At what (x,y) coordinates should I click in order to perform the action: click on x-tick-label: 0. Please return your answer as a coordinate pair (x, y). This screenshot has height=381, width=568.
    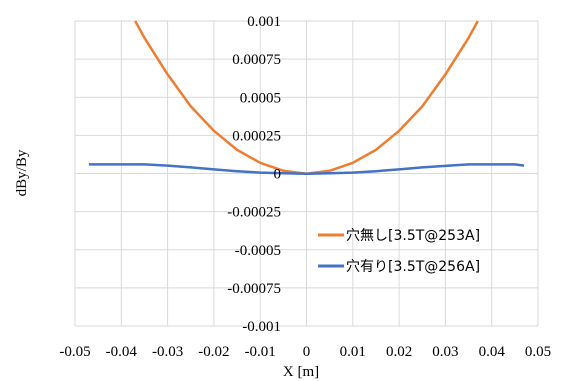
    Looking at the image, I should click on (307, 352).